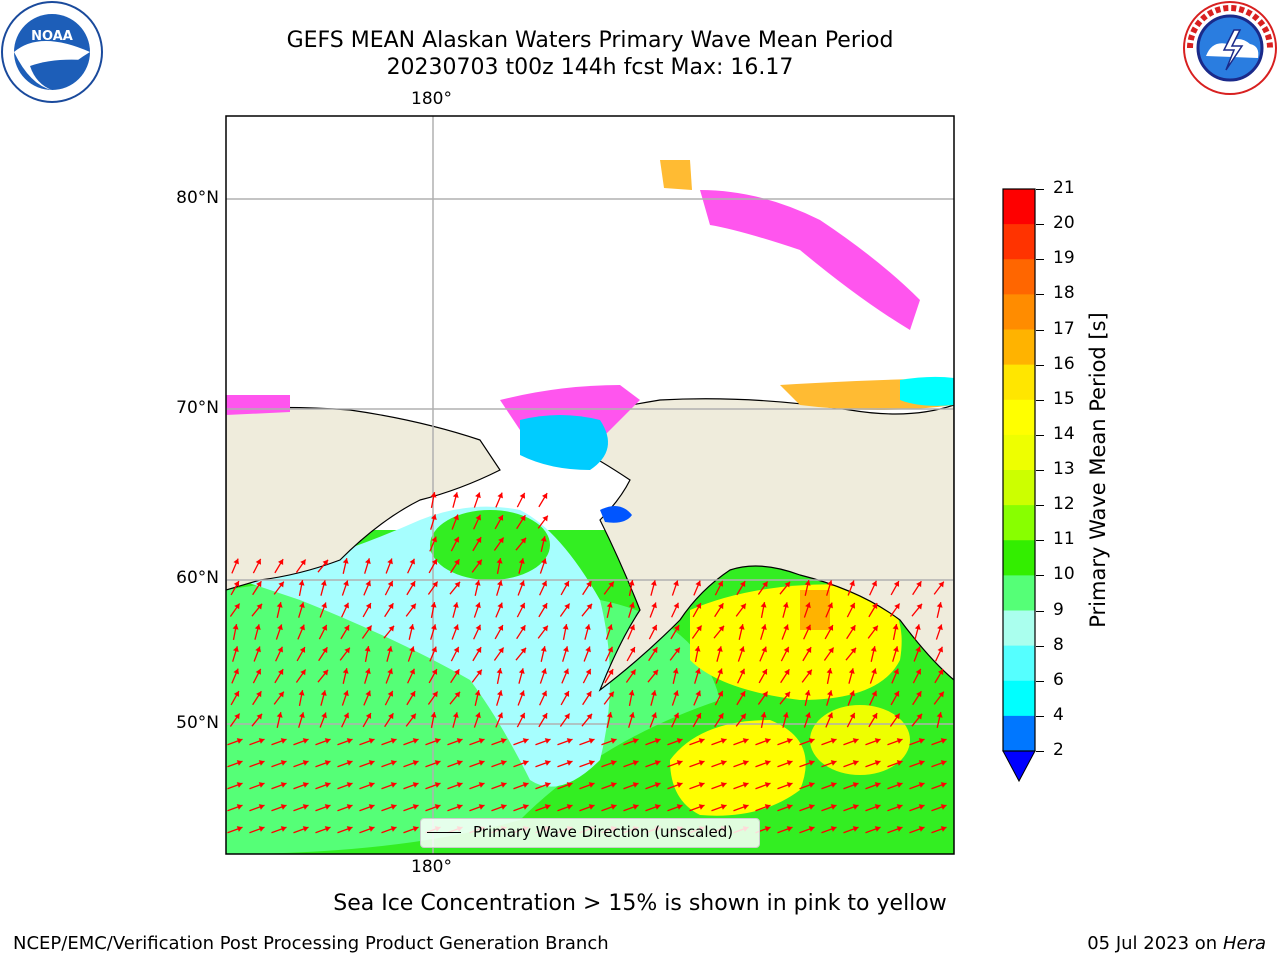  I want to click on map-subtitle: 20230703 t00z 144h fcst Max: 16.17, so click(590, 67).